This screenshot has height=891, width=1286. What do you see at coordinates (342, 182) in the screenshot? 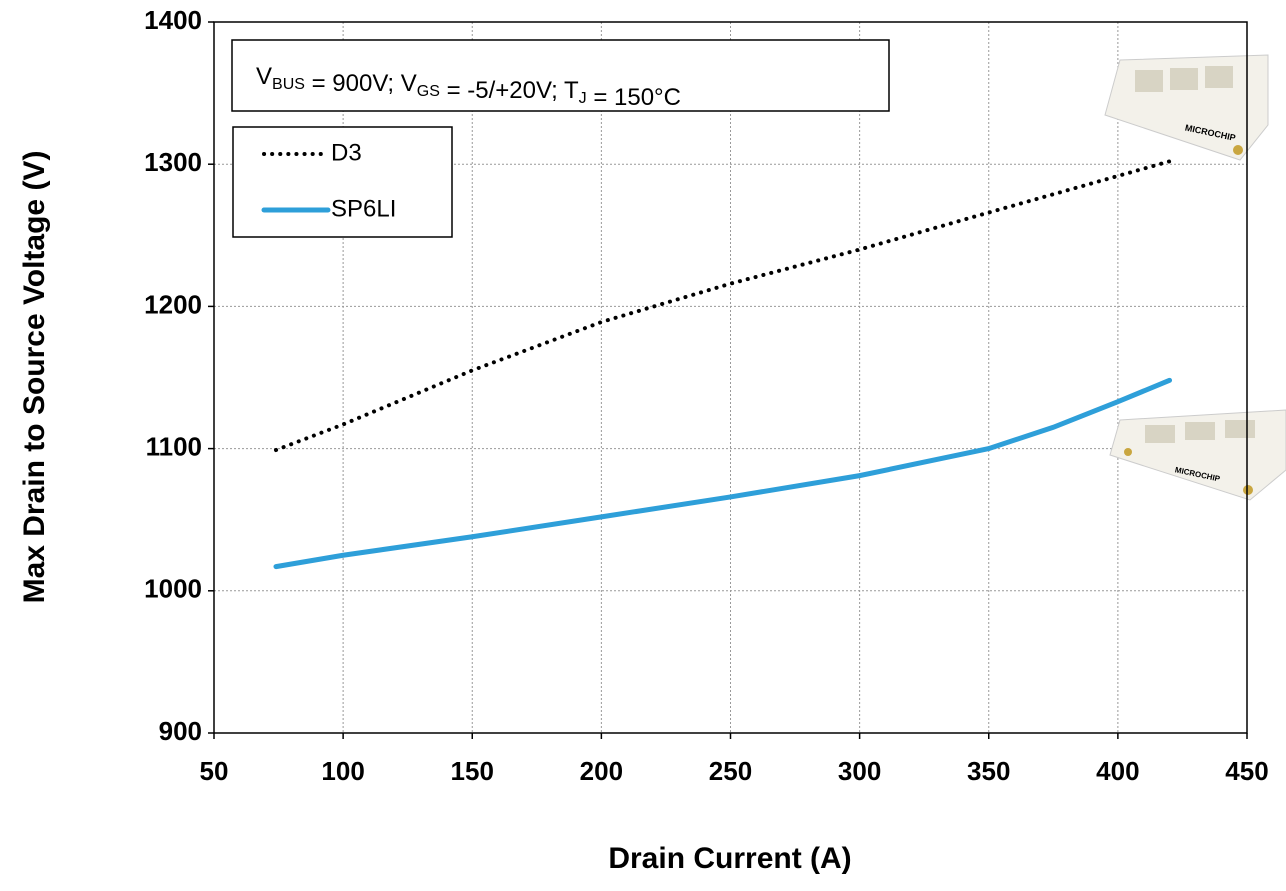
I see `legend-box` at bounding box center [342, 182].